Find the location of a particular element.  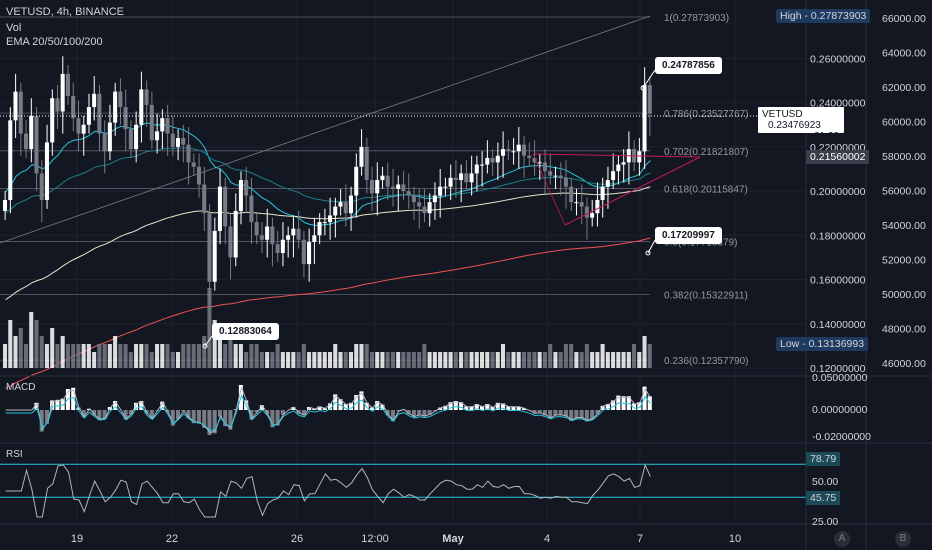

ema-legend: EMA 20/50/100/200 is located at coordinates (54, 42).